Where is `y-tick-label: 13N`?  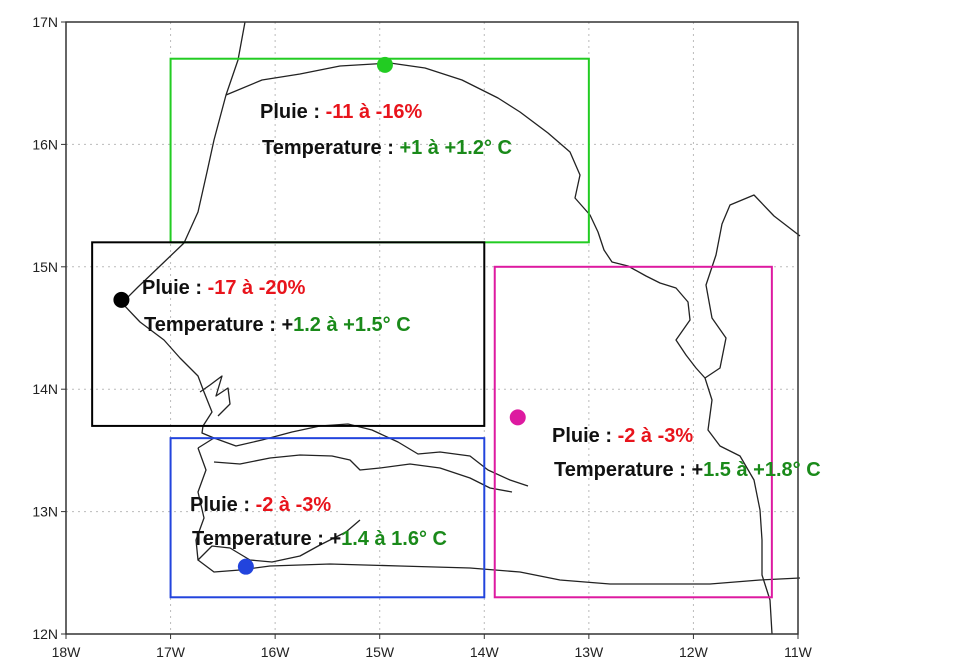
y-tick-label: 13N is located at coordinates (45, 512).